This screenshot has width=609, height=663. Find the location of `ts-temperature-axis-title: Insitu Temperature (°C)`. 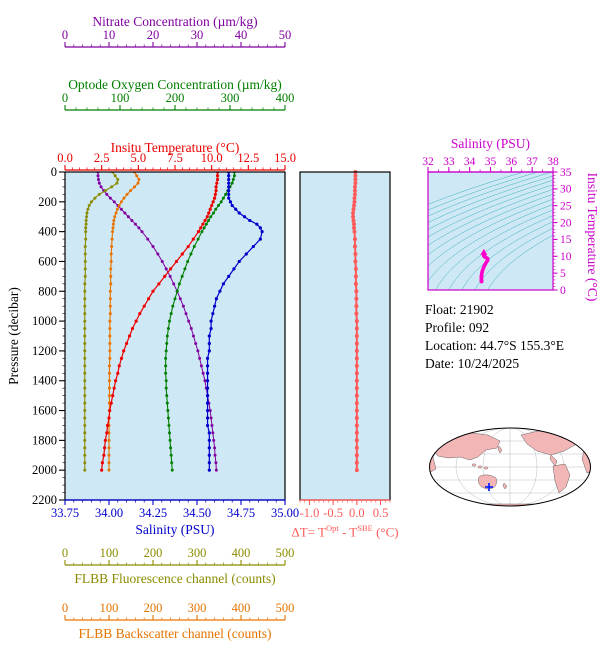

ts-temperature-axis-title: Insitu Temperature (°C) is located at coordinates (592, 237).